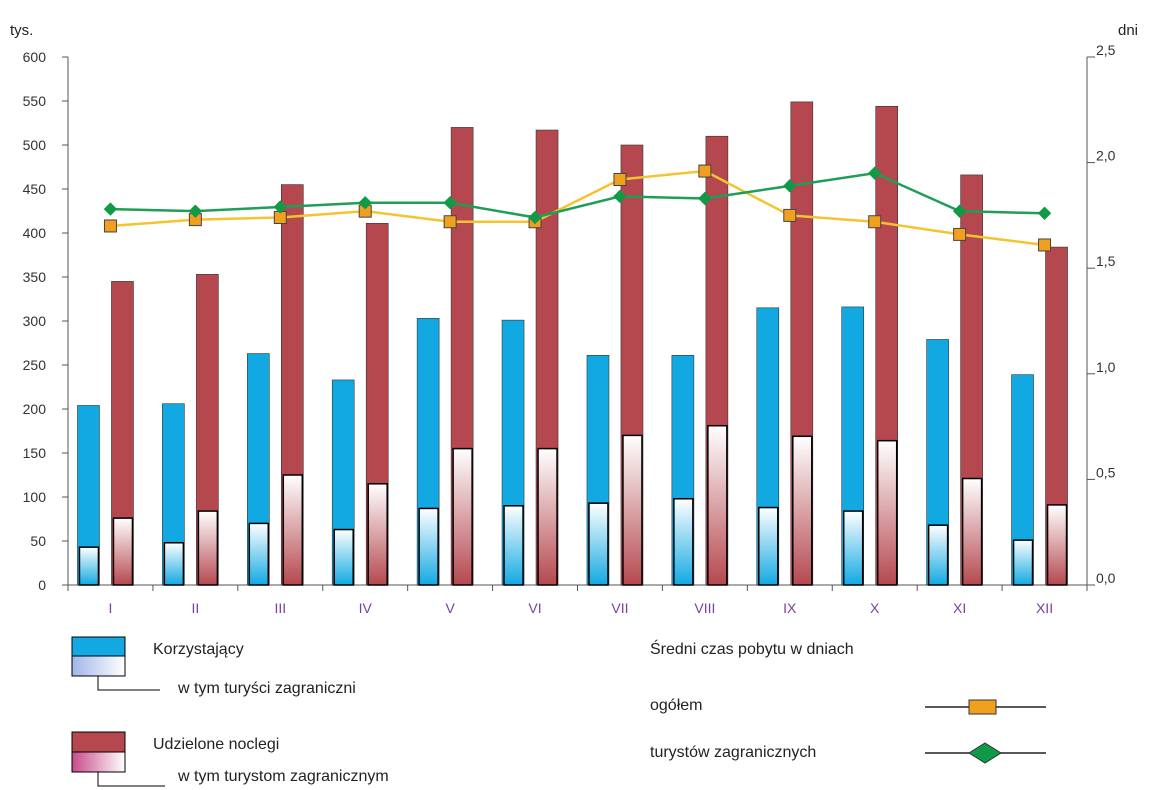  I want to click on left-axis-tick-label: 550, so click(35, 101).